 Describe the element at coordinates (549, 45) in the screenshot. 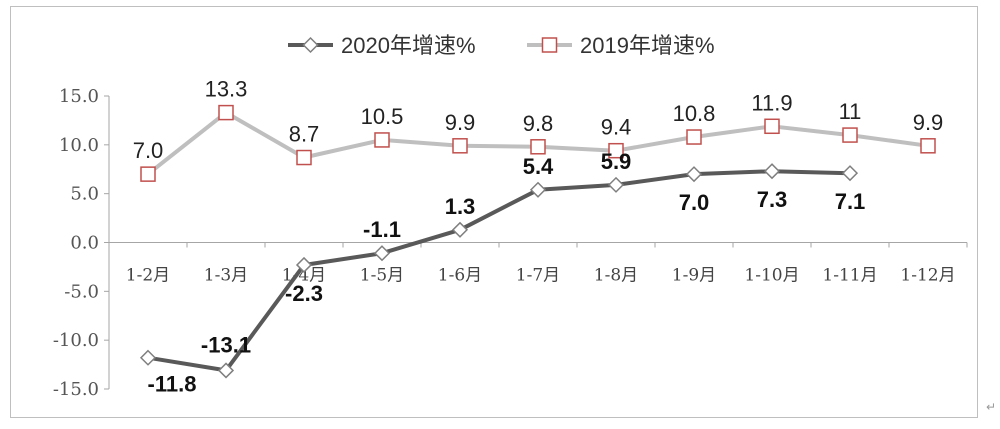

I see `legend-marker-2019` at that location.